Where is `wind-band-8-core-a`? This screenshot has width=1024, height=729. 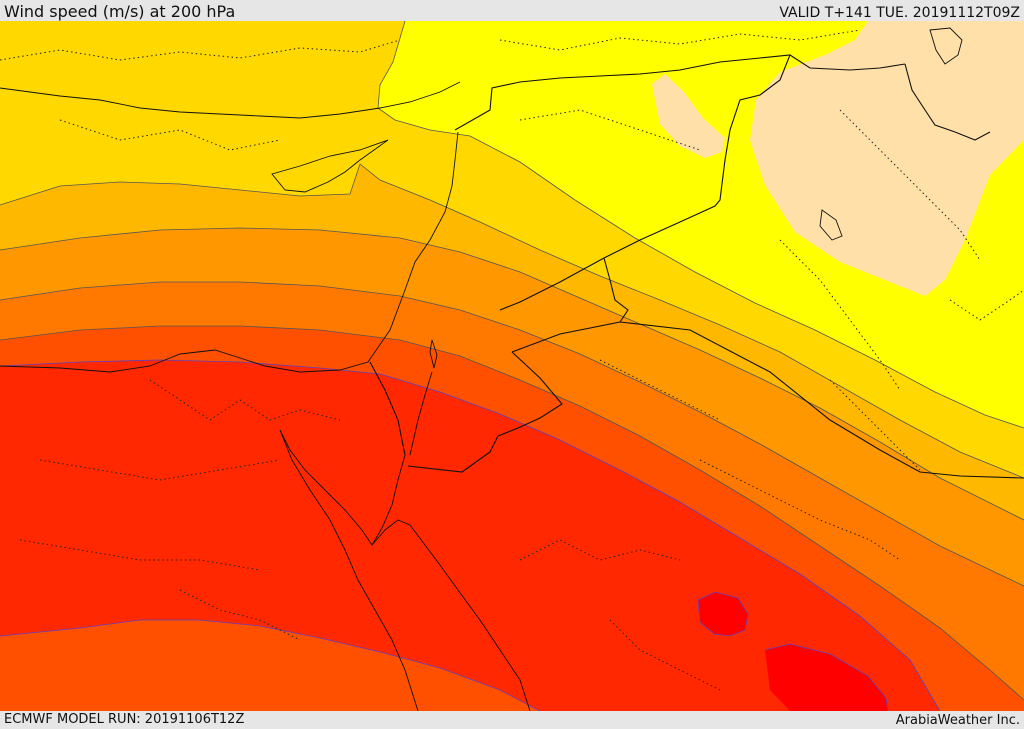 wind-band-8-core-a is located at coordinates (723, 614).